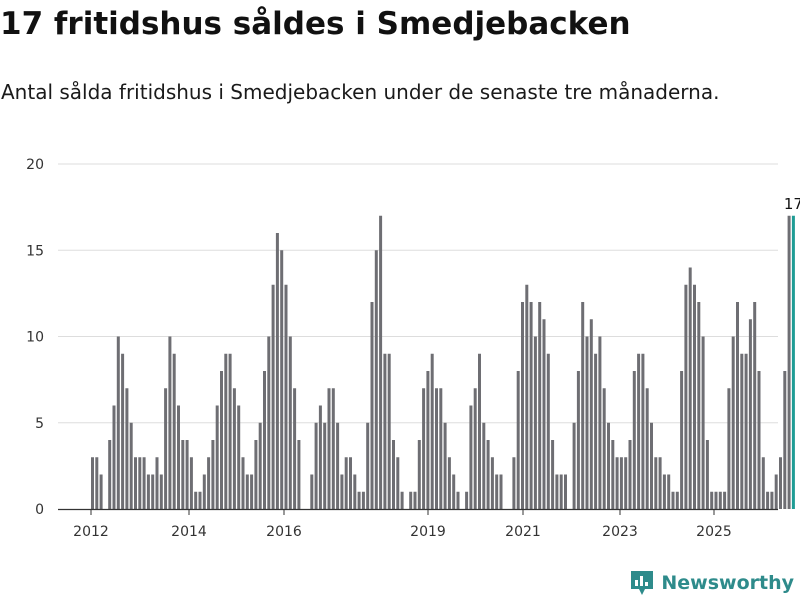  I want to click on y-tick-label: 5, so click(39, 424).